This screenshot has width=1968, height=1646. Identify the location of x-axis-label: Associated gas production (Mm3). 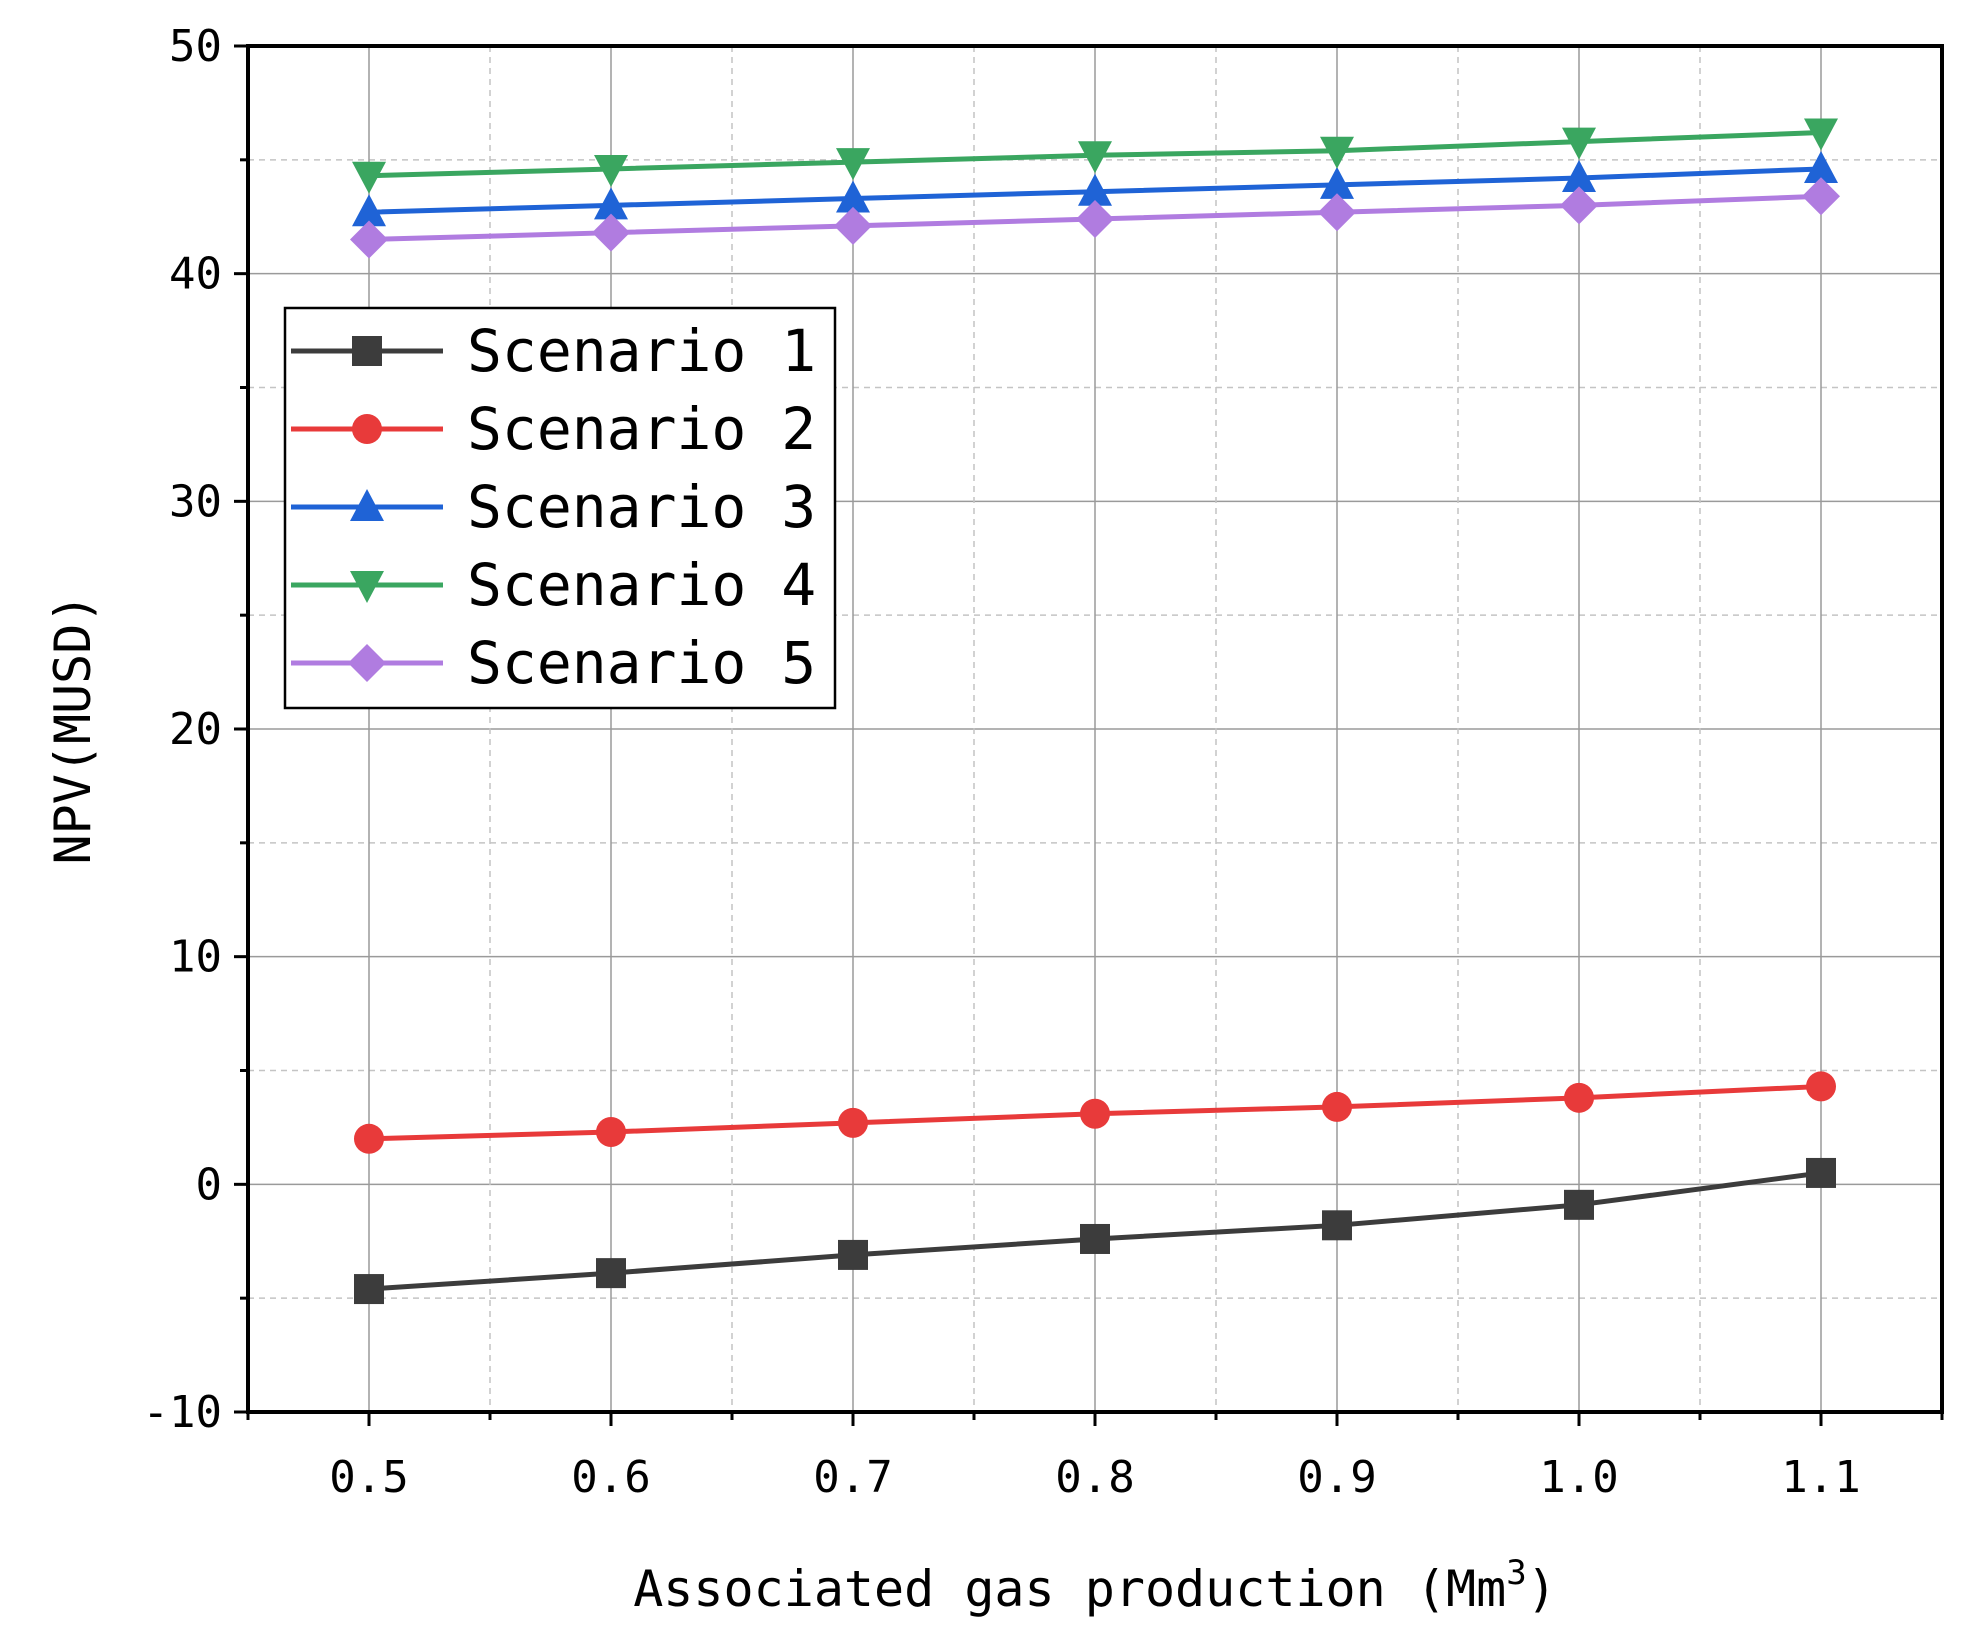
(1095, 1585).